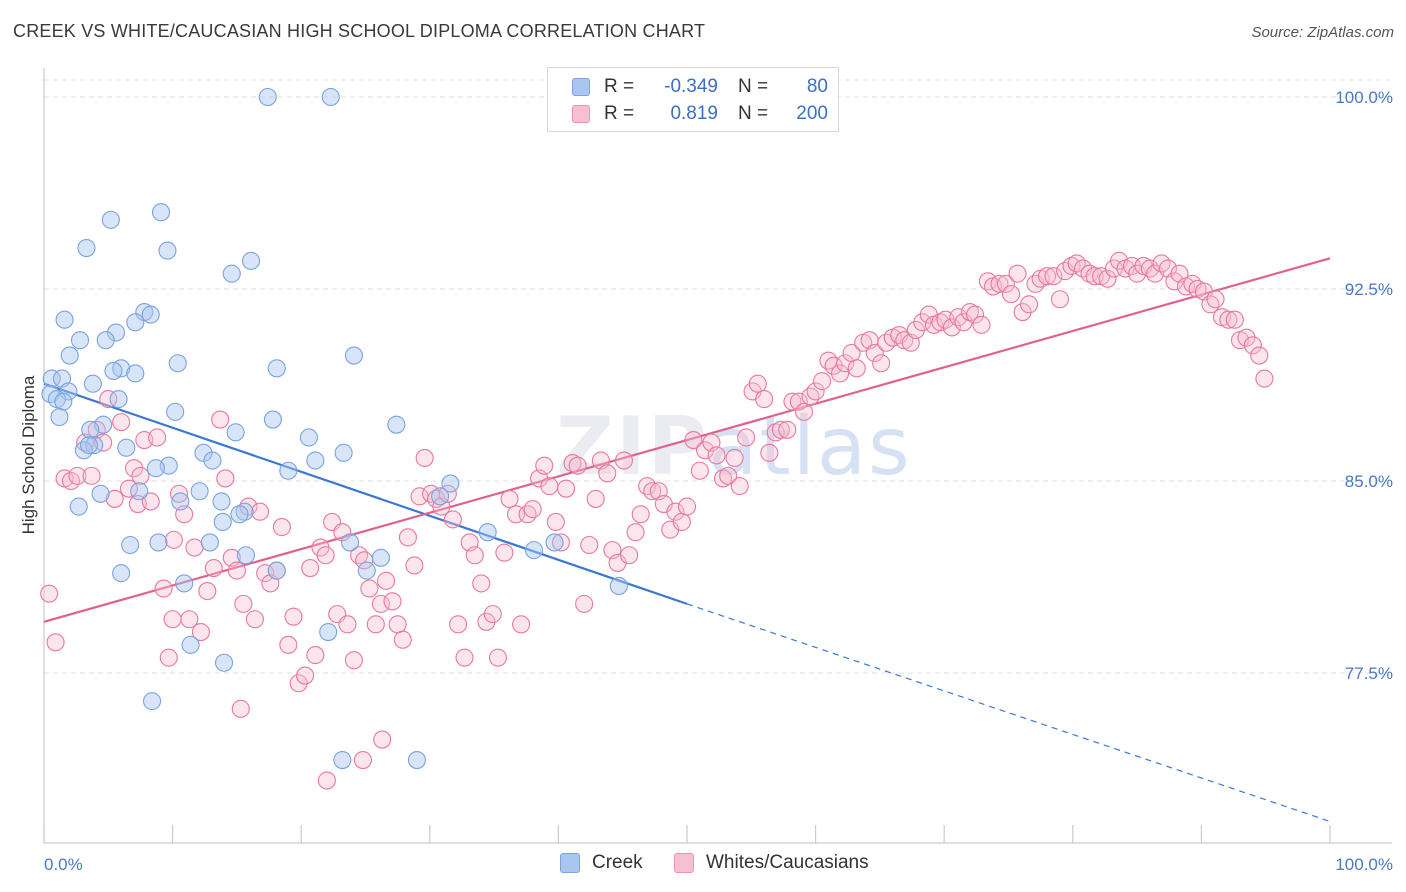 The image size is (1406, 892). I want to click on y-tick-label: 92.5%, so click(1369, 289).